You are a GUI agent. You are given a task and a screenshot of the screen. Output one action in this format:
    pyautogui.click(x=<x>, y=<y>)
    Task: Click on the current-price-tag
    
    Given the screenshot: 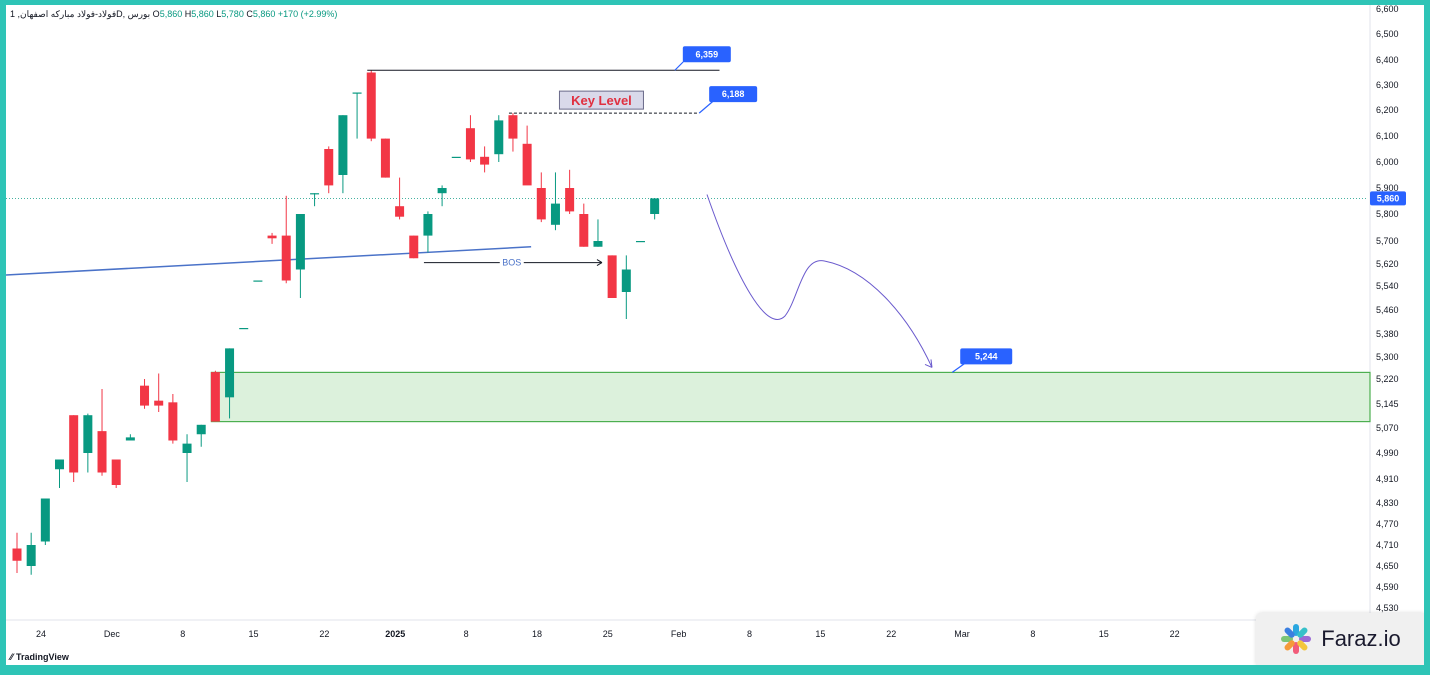 What is the action you would take?
    pyautogui.click(x=1388, y=198)
    